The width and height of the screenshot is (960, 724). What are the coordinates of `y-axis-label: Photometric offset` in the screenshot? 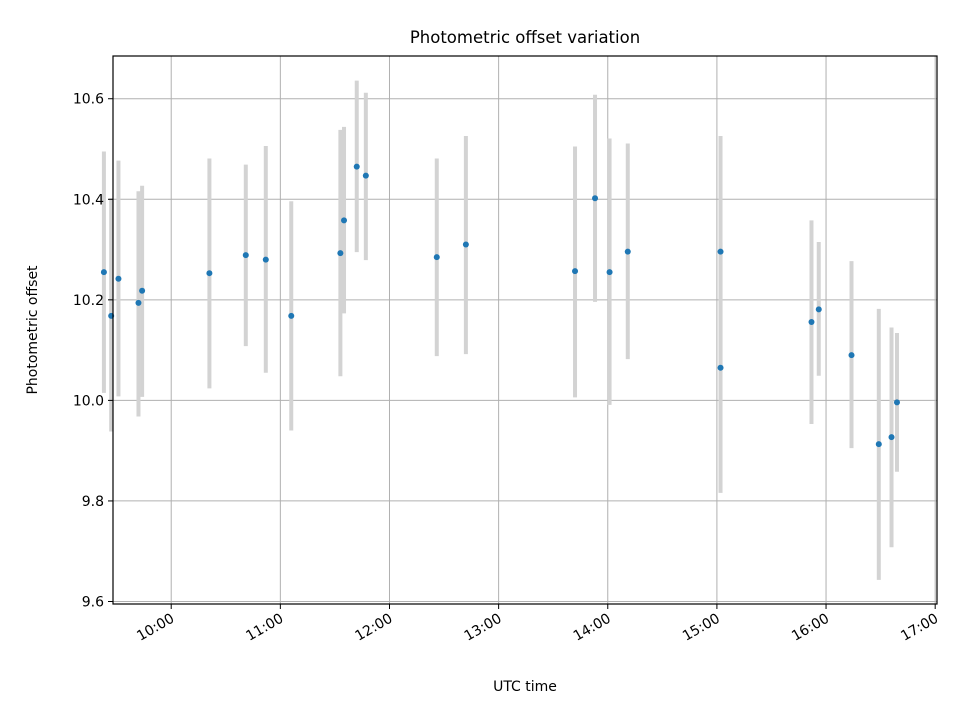 It's located at (33, 330).